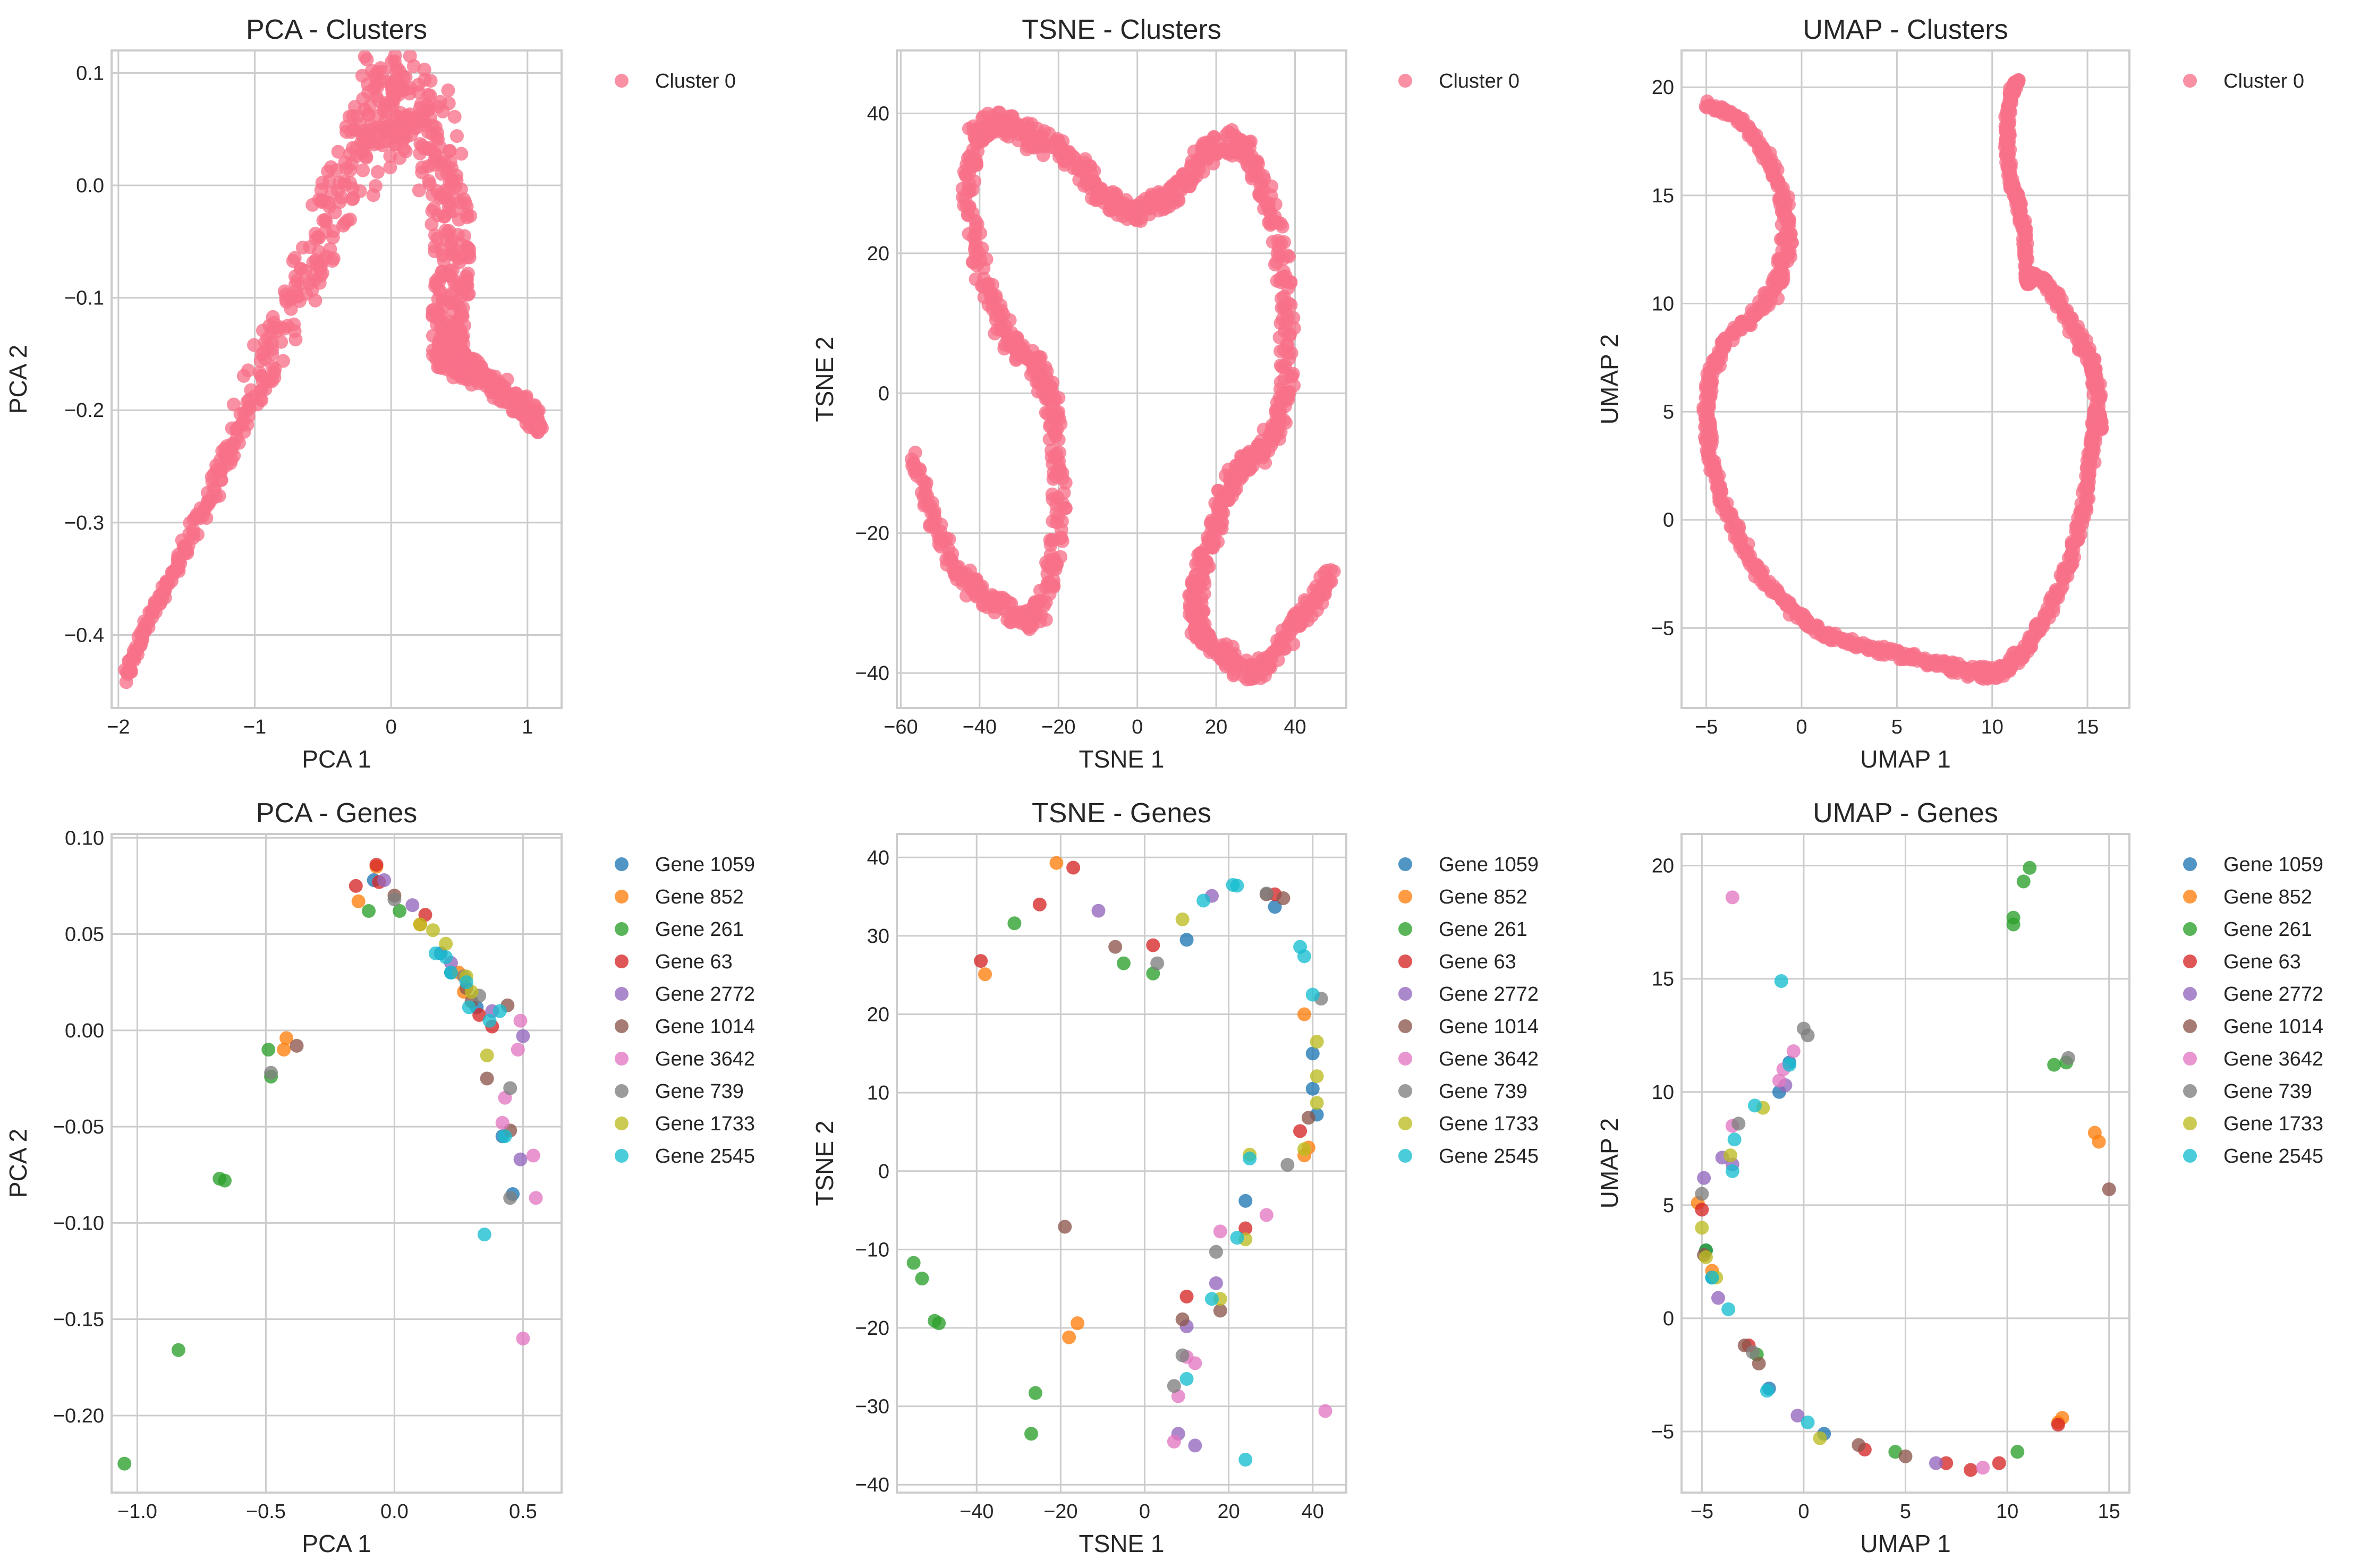 The width and height of the screenshot is (2360, 1568). What do you see at coordinates (1992, 727) in the screenshot?
I see `x-tick-label: 10` at bounding box center [1992, 727].